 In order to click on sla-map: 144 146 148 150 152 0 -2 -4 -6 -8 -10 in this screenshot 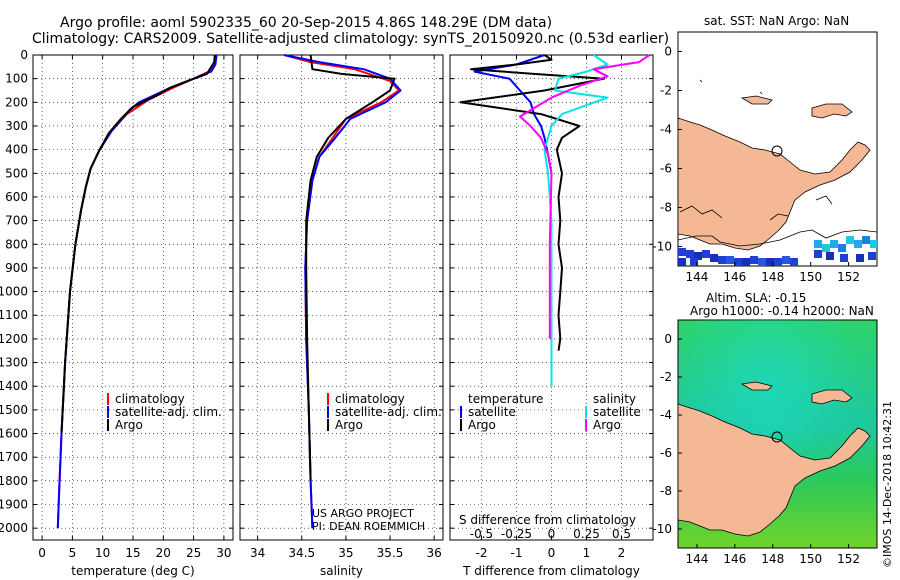, I will do `click(765, 442)`.